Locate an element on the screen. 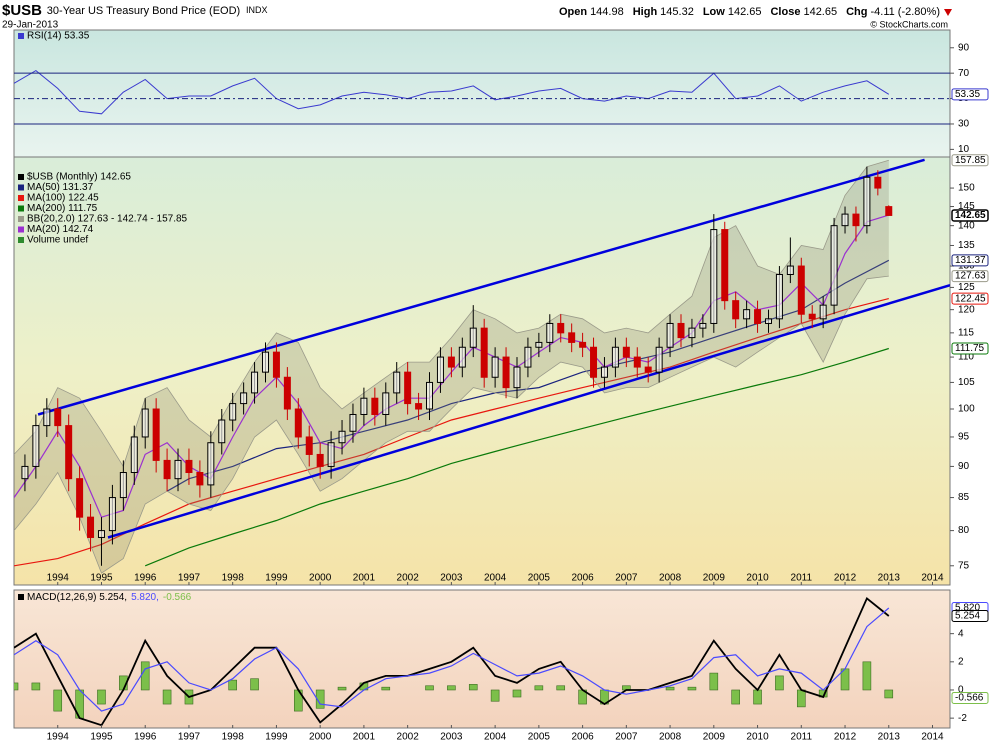  legend-entry: -0.566 is located at coordinates (177, 597).